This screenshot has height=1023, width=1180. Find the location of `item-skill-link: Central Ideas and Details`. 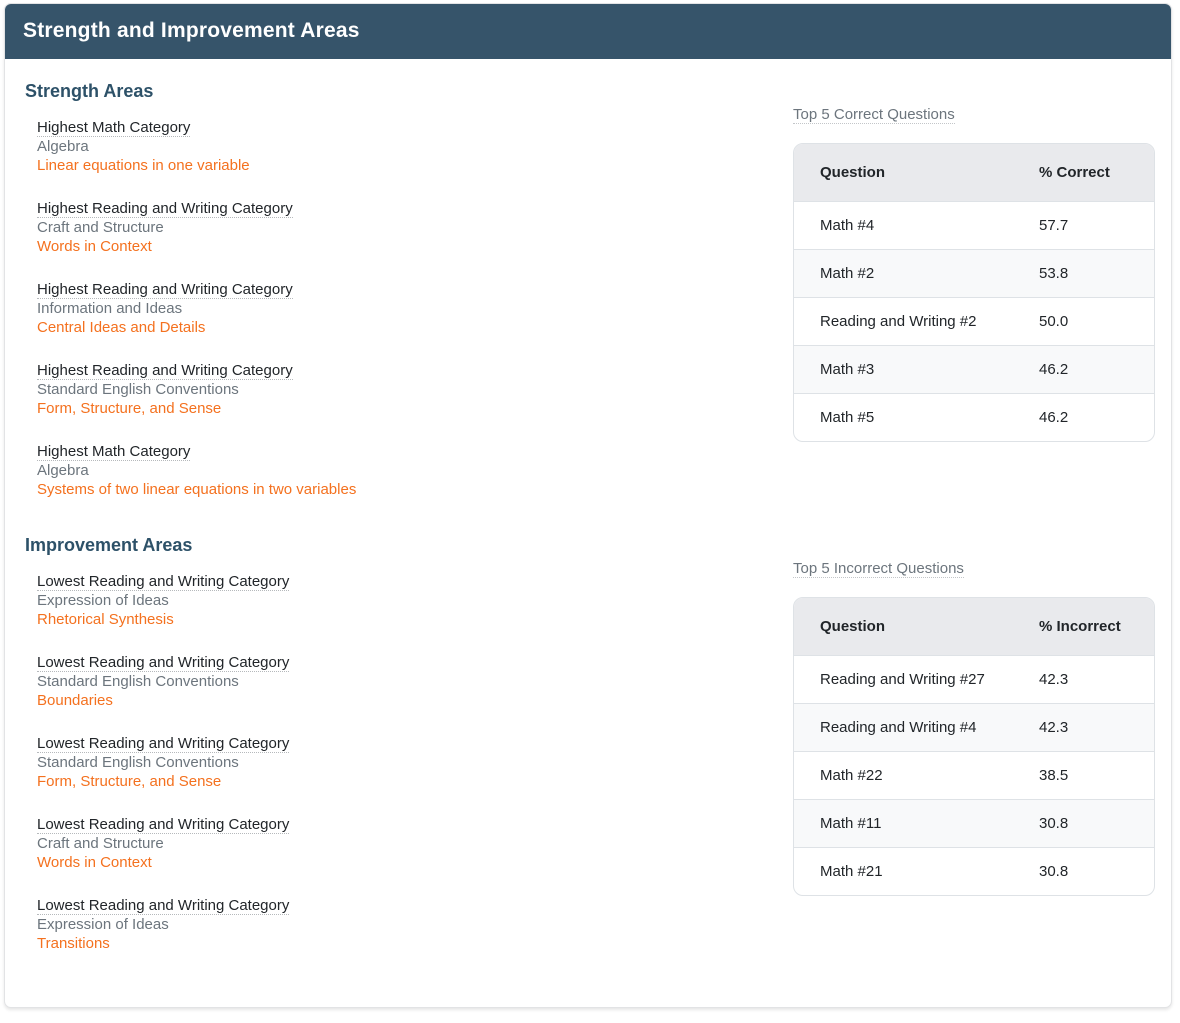

item-skill-link: Central Ideas and Details is located at coordinates (121, 327).